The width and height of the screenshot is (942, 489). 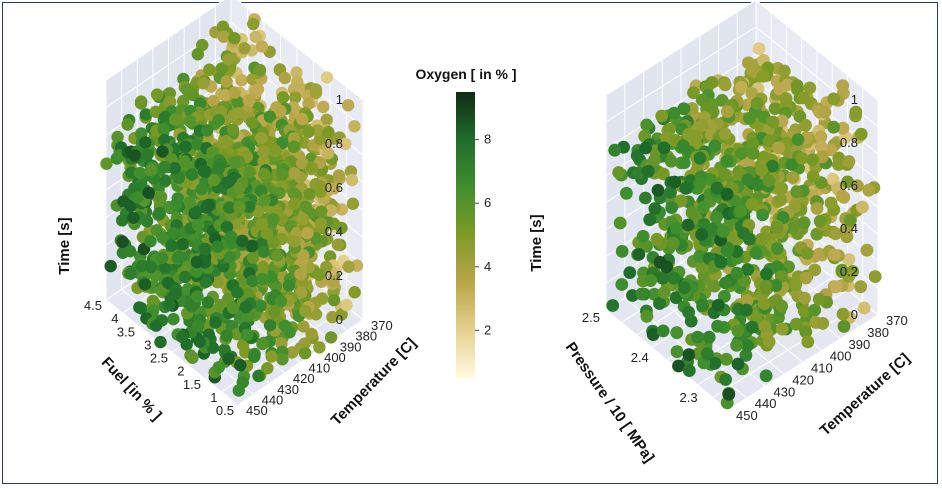 I want to click on x-tick-label: 1.5, so click(x=192, y=384).